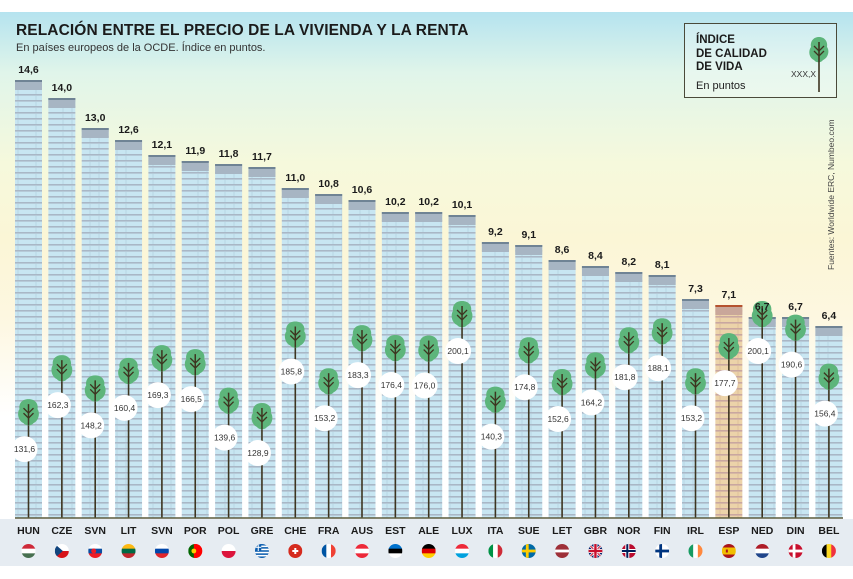 Image resolution: width=853 pixels, height=579 pixels. Describe the element at coordinates (392, 426) in the screenshot. I see `tree-marker: 176,4` at that location.